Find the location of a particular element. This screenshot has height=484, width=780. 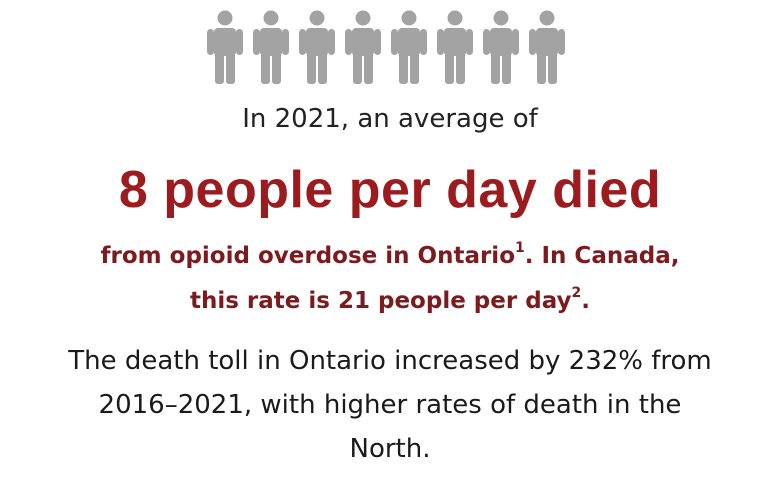

people-icon-row is located at coordinates (386, 48).